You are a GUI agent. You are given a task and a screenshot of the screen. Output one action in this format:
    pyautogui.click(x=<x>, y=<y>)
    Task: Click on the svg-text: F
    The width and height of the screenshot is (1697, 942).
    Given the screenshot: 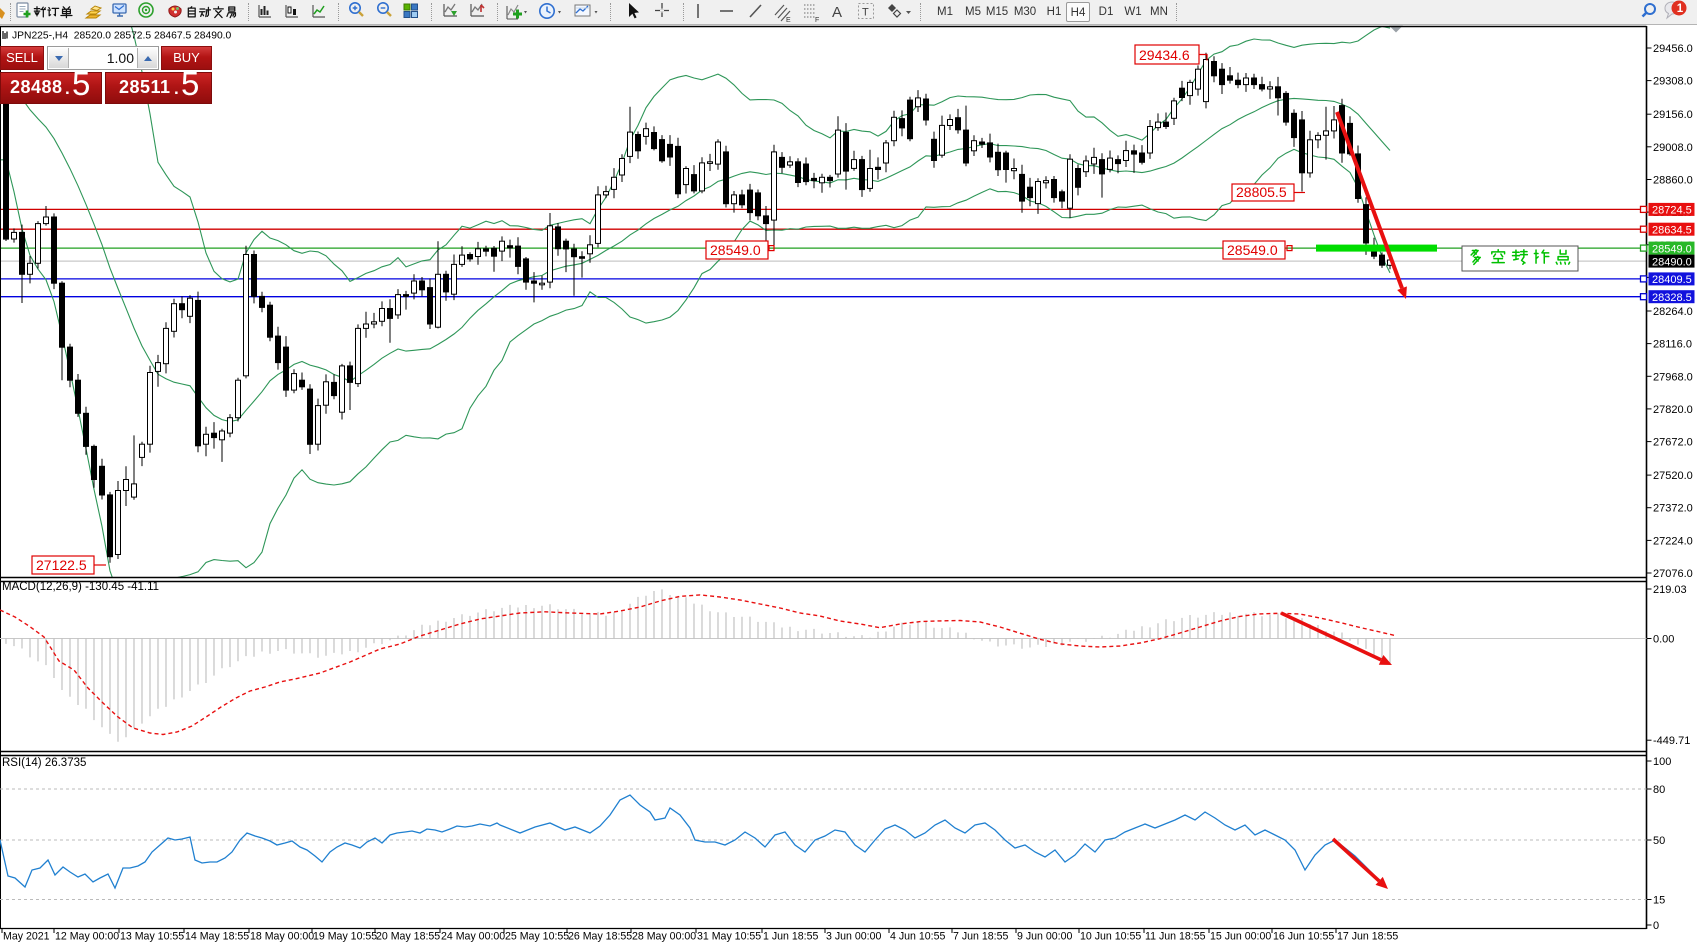 What is the action you would take?
    pyautogui.click(x=817, y=20)
    